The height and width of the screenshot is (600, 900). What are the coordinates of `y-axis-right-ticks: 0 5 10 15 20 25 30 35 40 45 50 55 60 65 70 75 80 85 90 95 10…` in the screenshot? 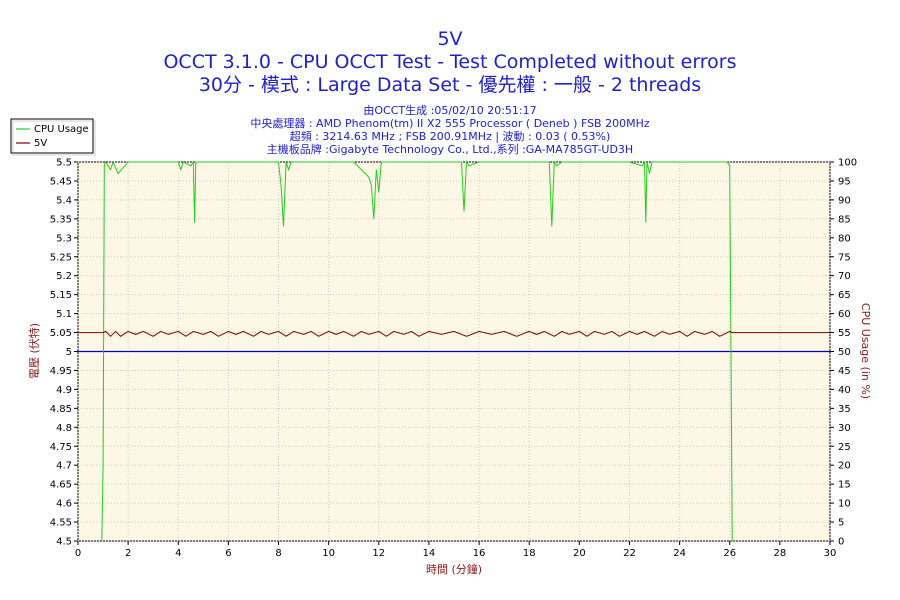 It's located at (843, 353).